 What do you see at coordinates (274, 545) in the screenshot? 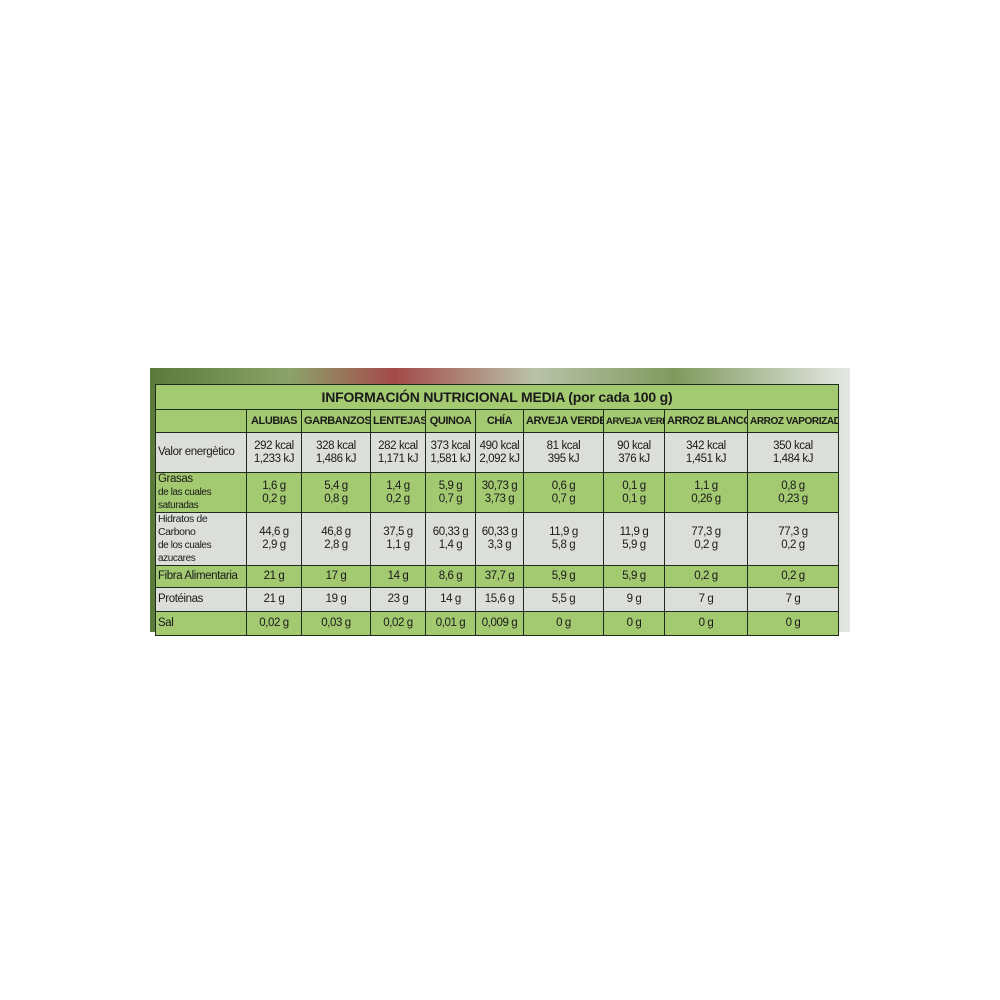
I see `value-line: 2,9 g` at bounding box center [274, 545].